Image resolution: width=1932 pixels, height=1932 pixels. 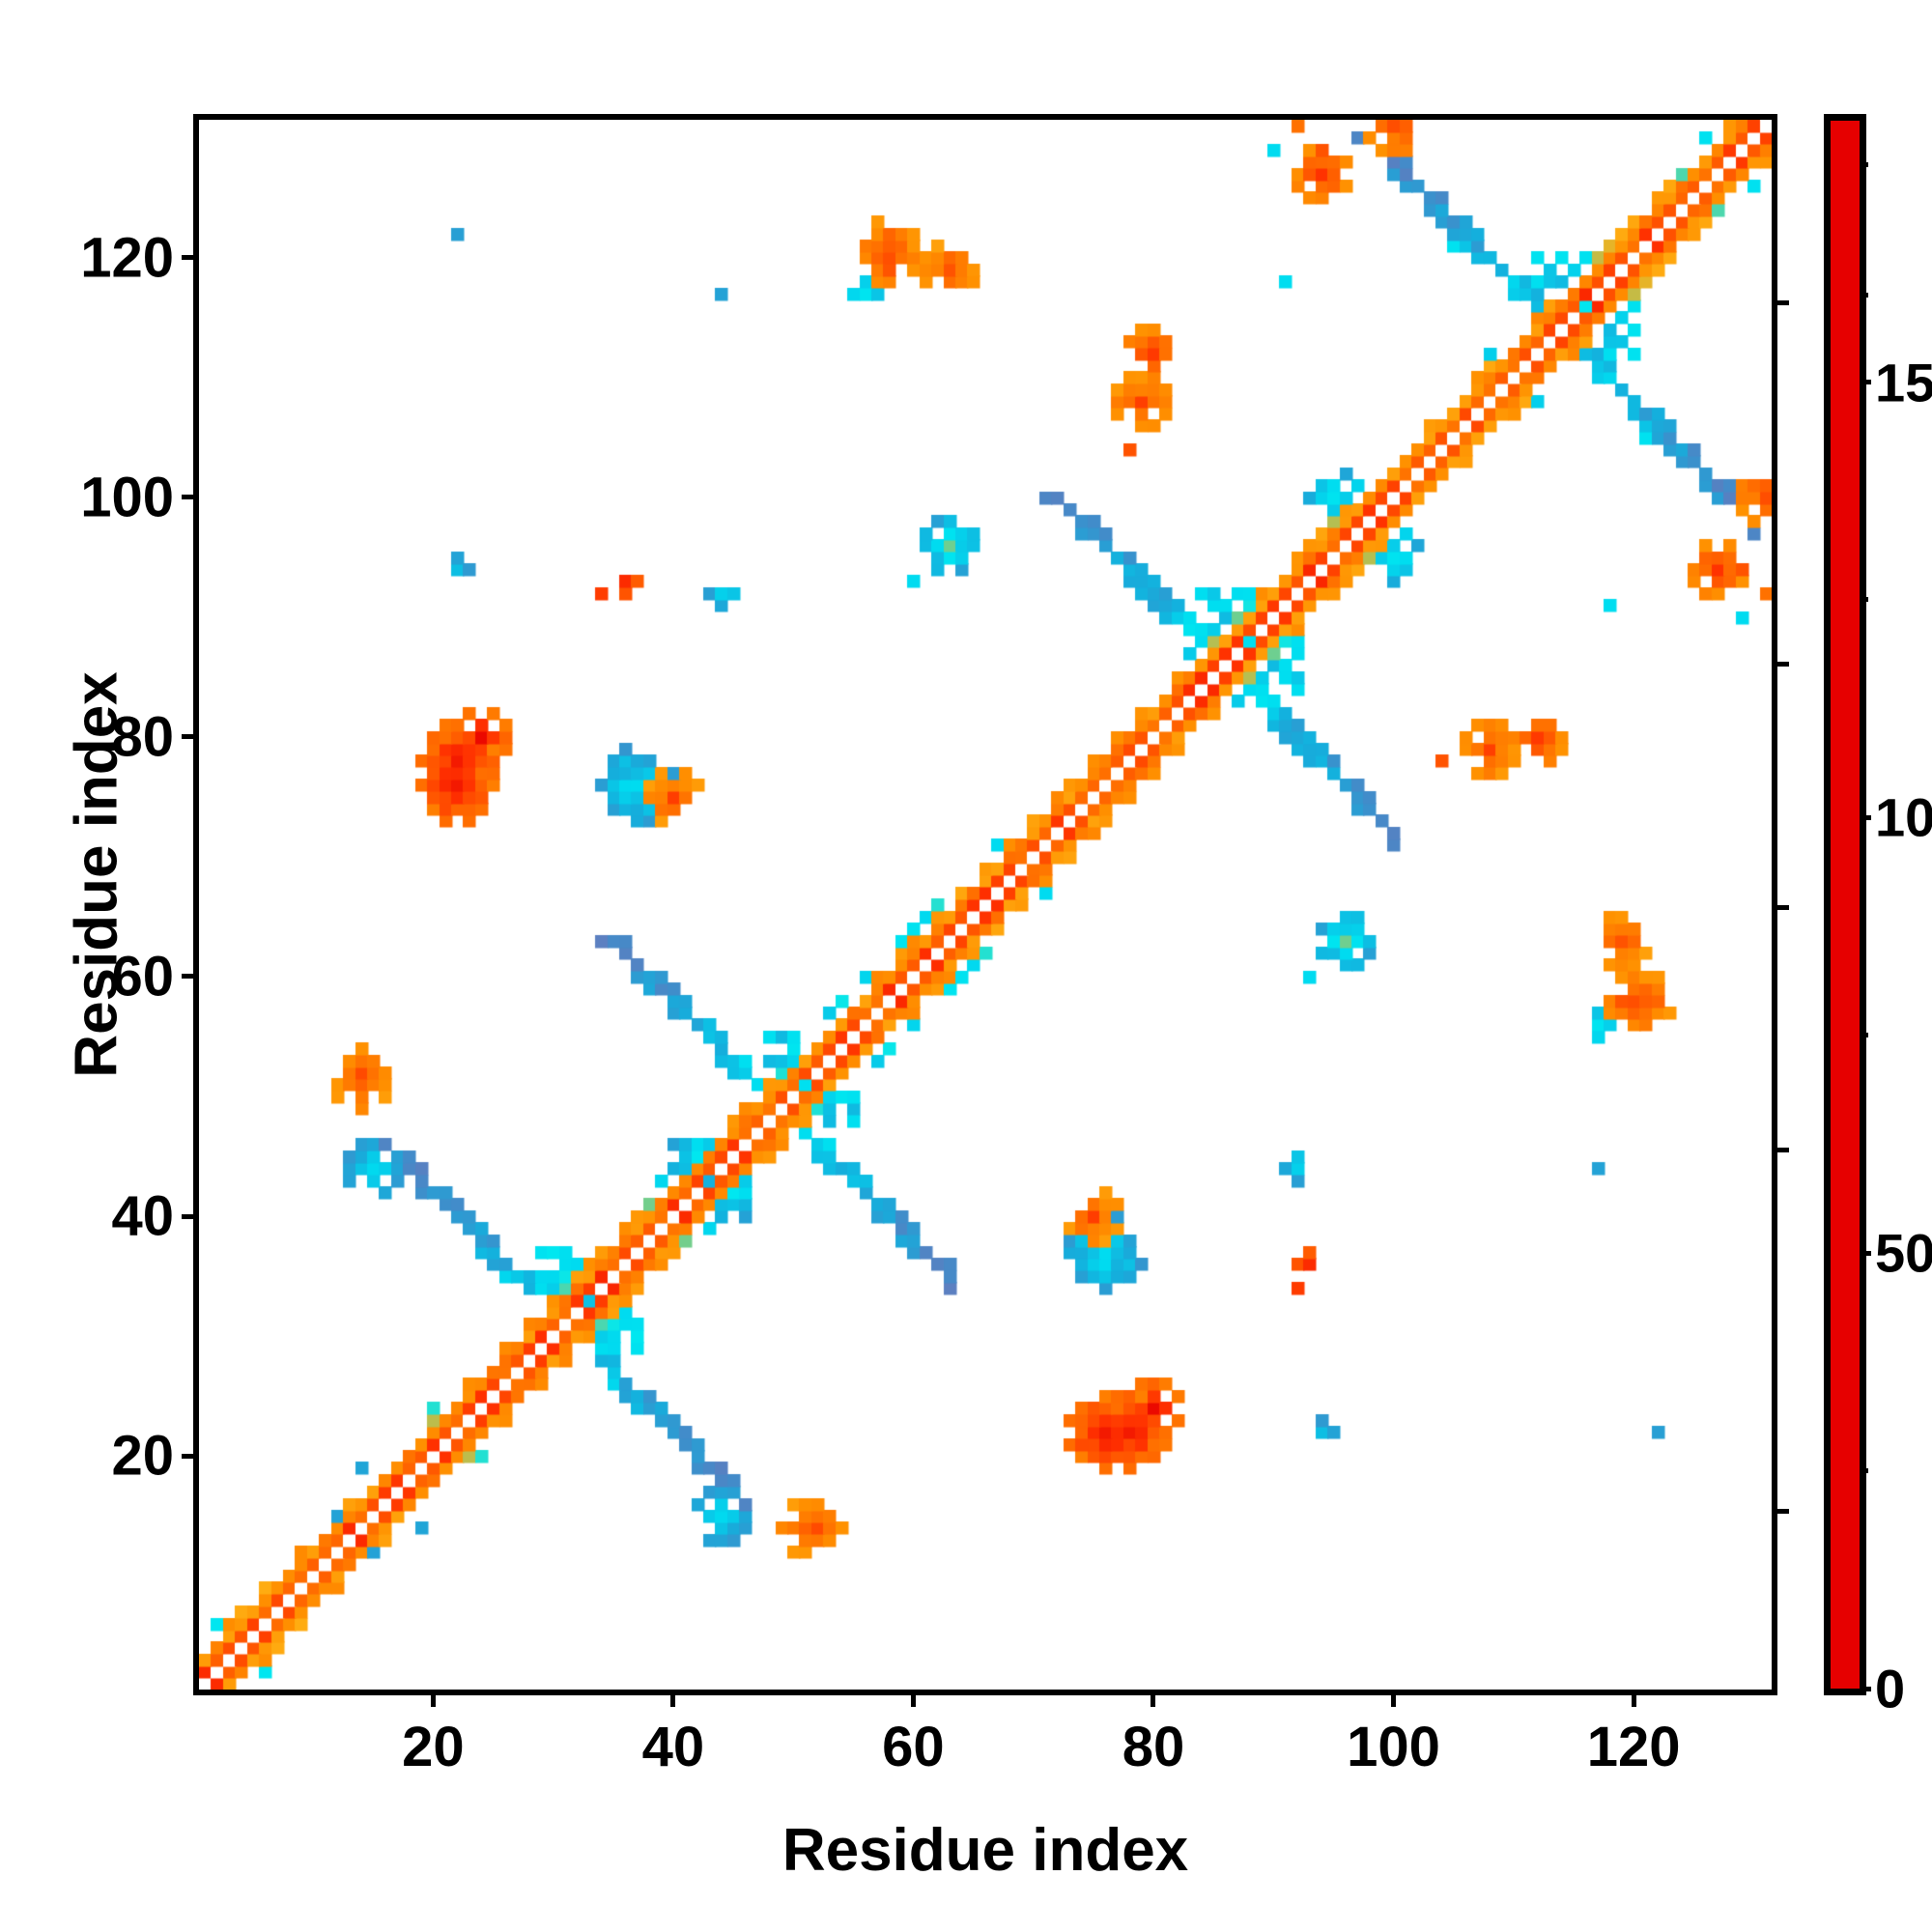 What do you see at coordinates (142, 1456) in the screenshot?
I see `y-tick-label: 20` at bounding box center [142, 1456].